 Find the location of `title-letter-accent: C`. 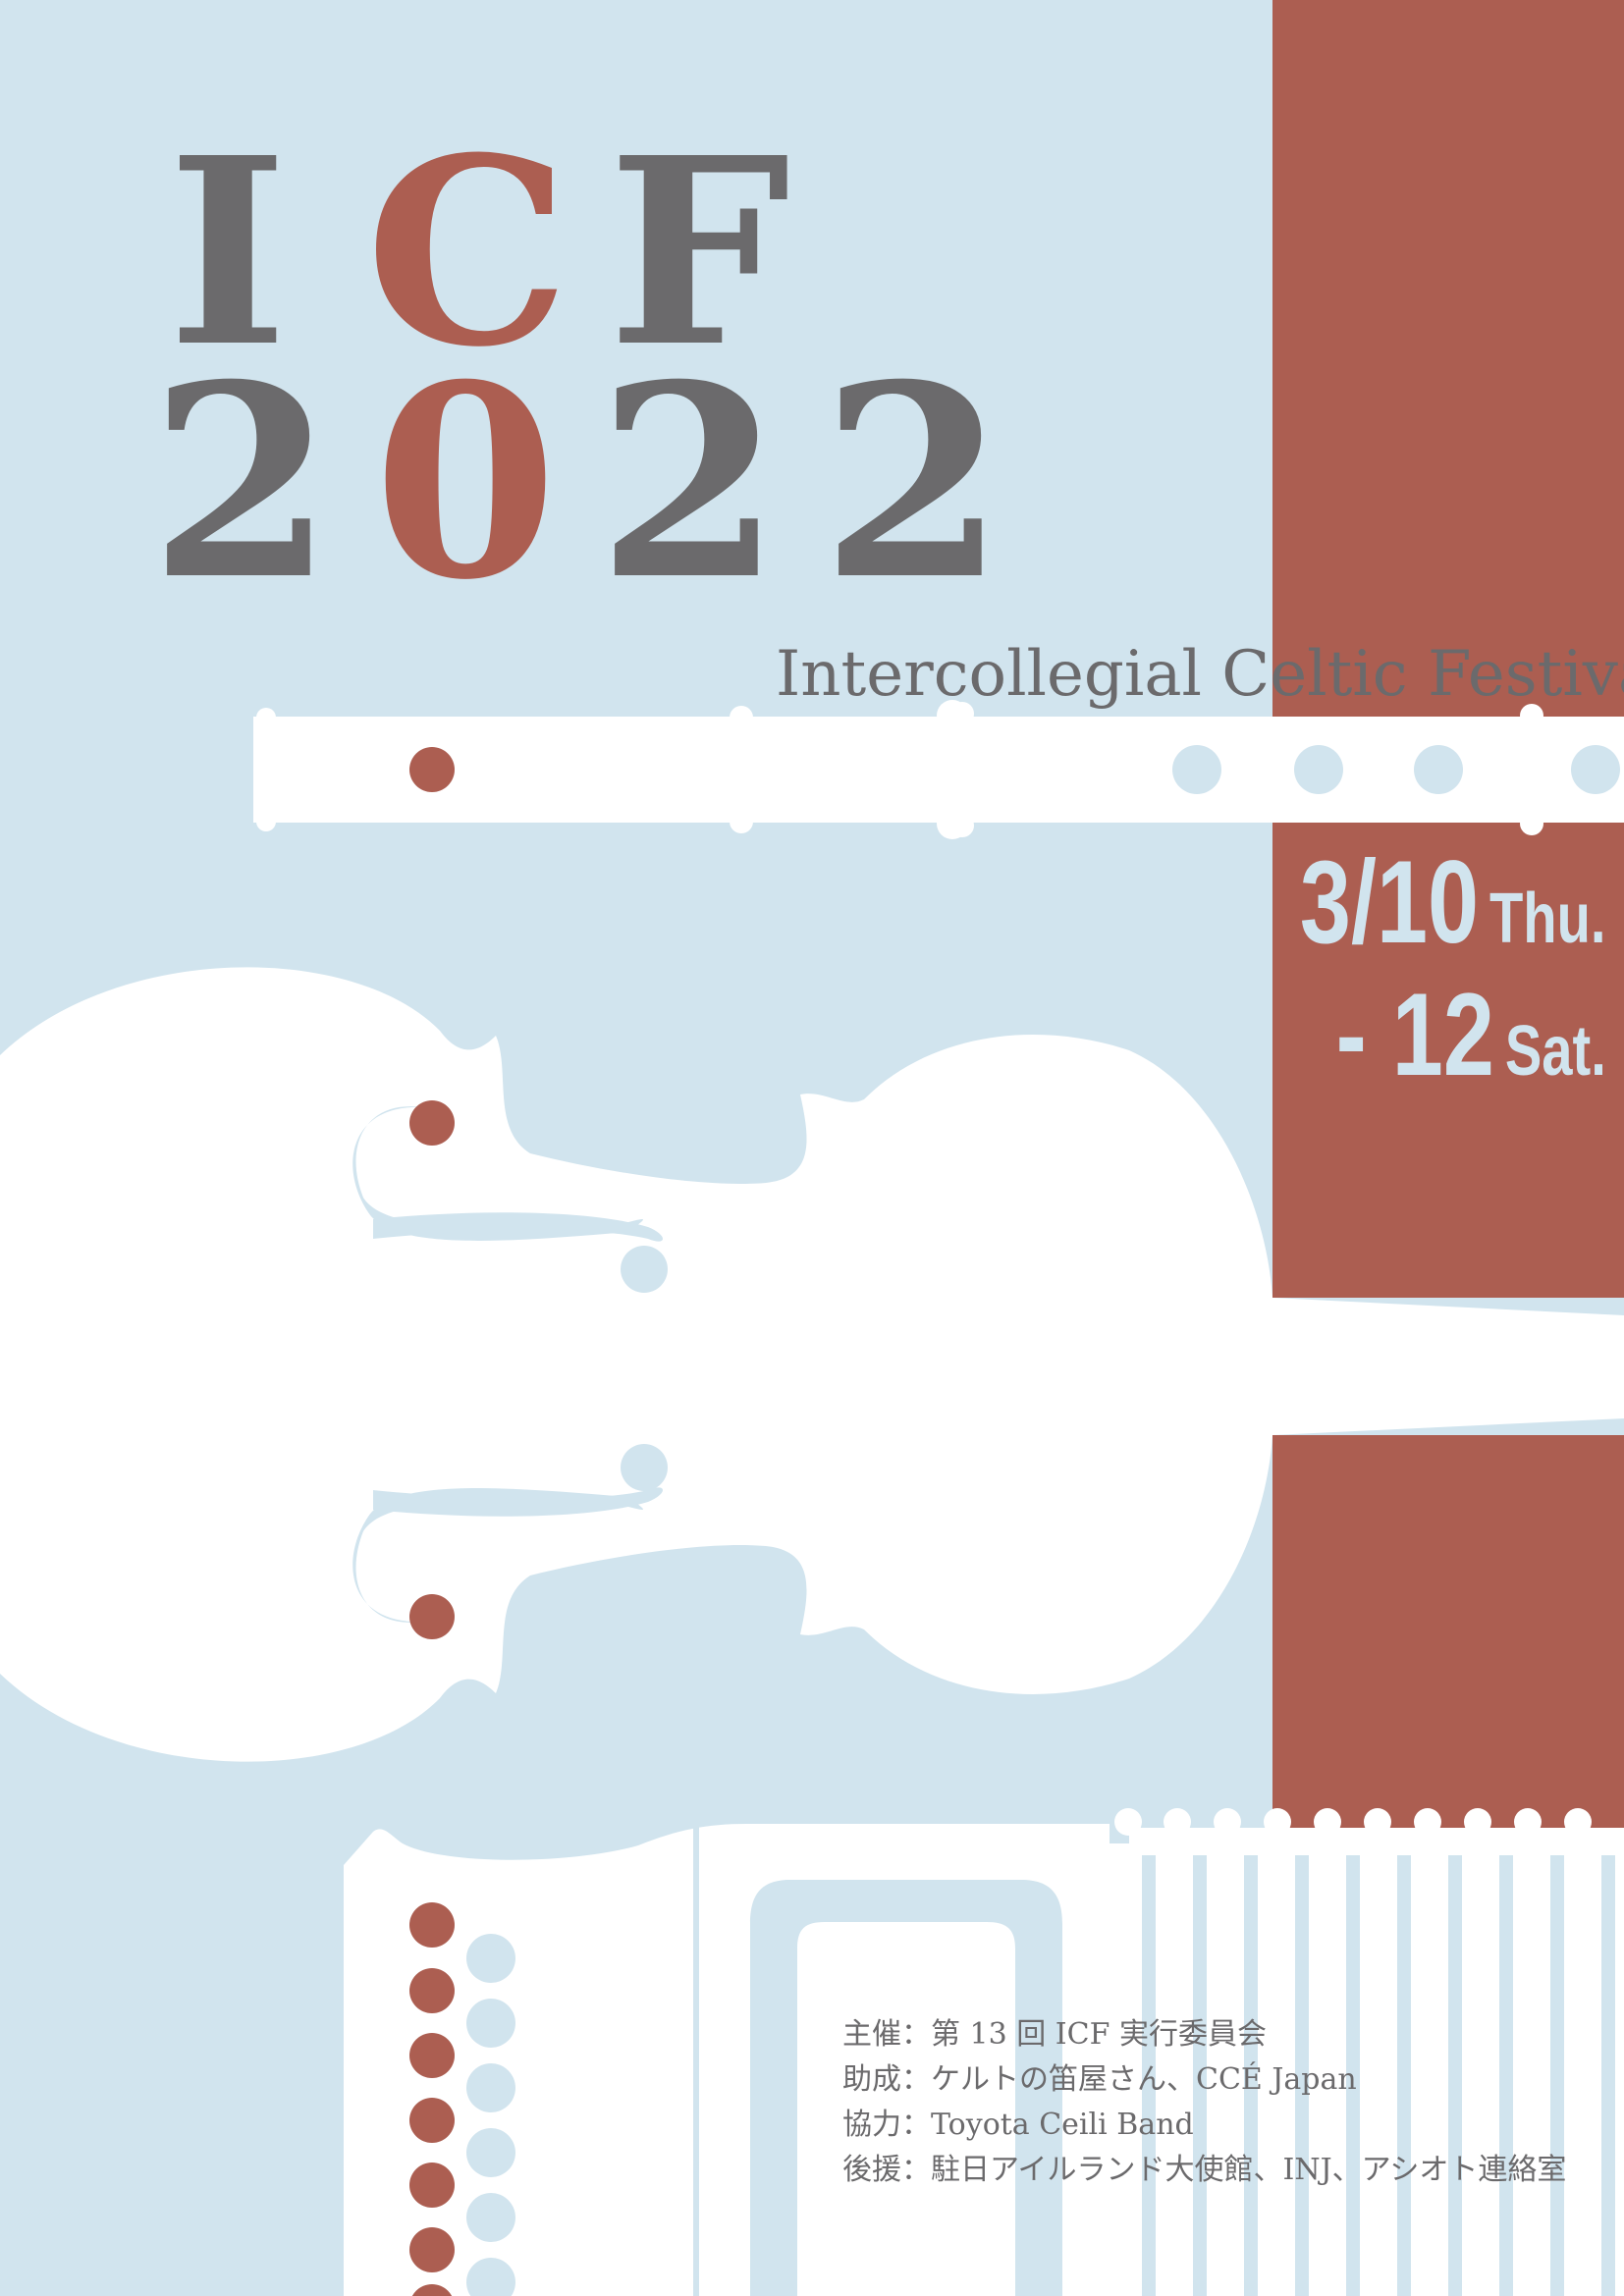

title-letter-accent: C is located at coordinates (467, 252).